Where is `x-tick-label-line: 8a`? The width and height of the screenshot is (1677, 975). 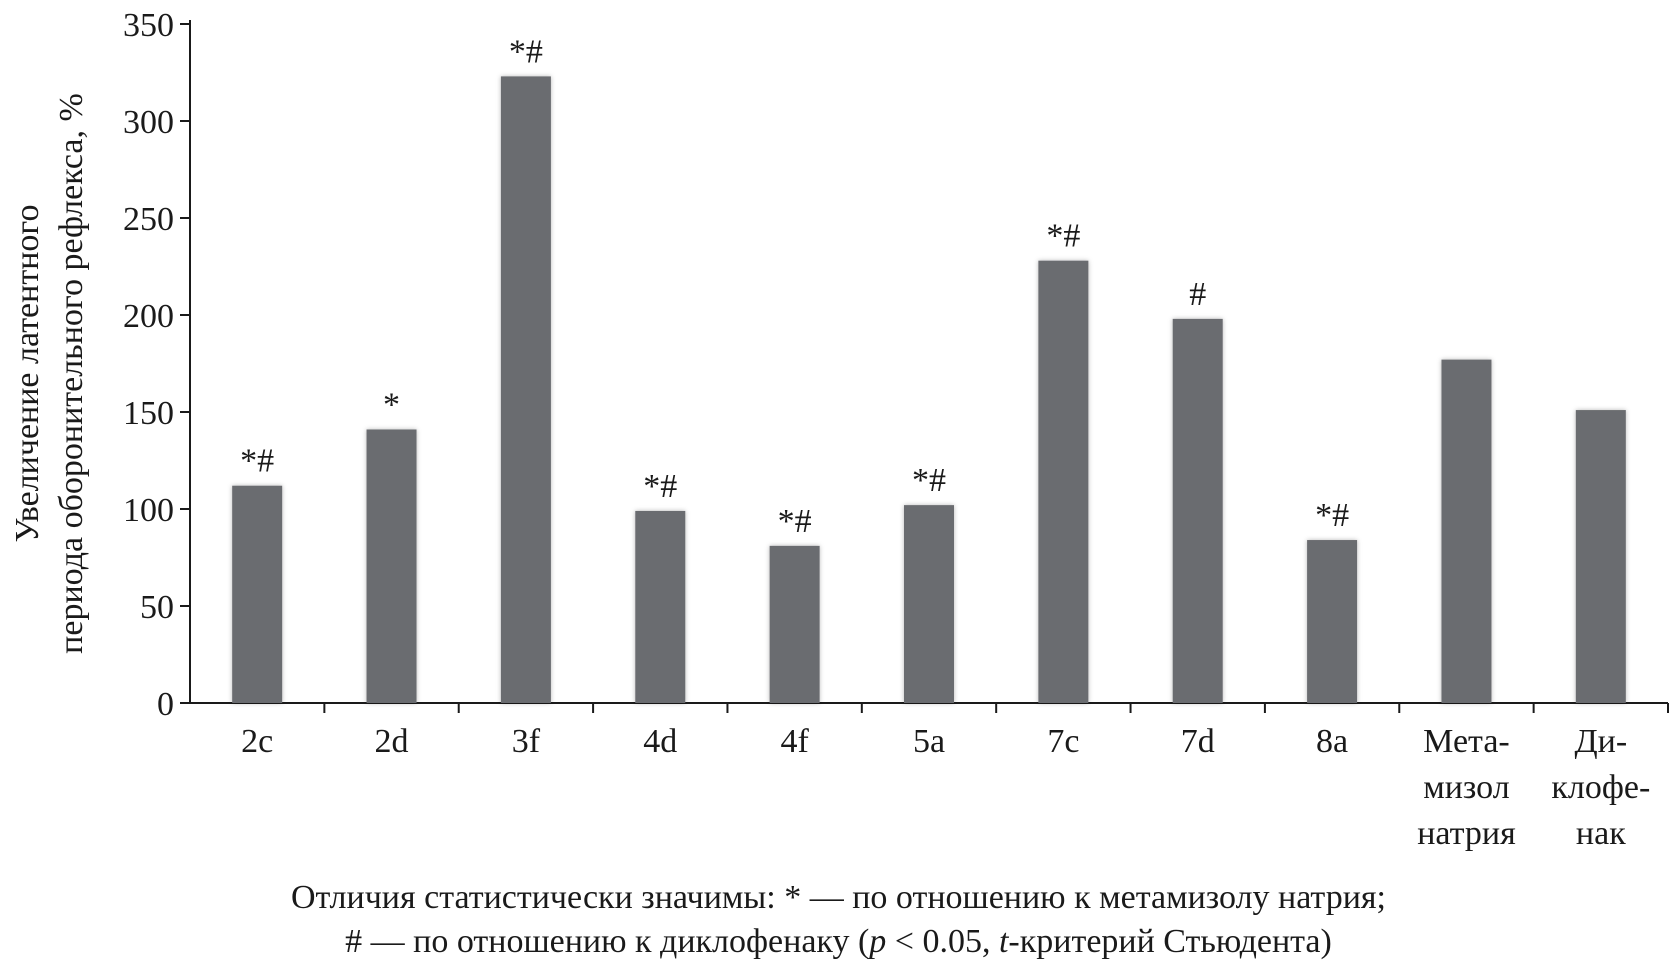
x-tick-label-line: 8a is located at coordinates (1332, 741).